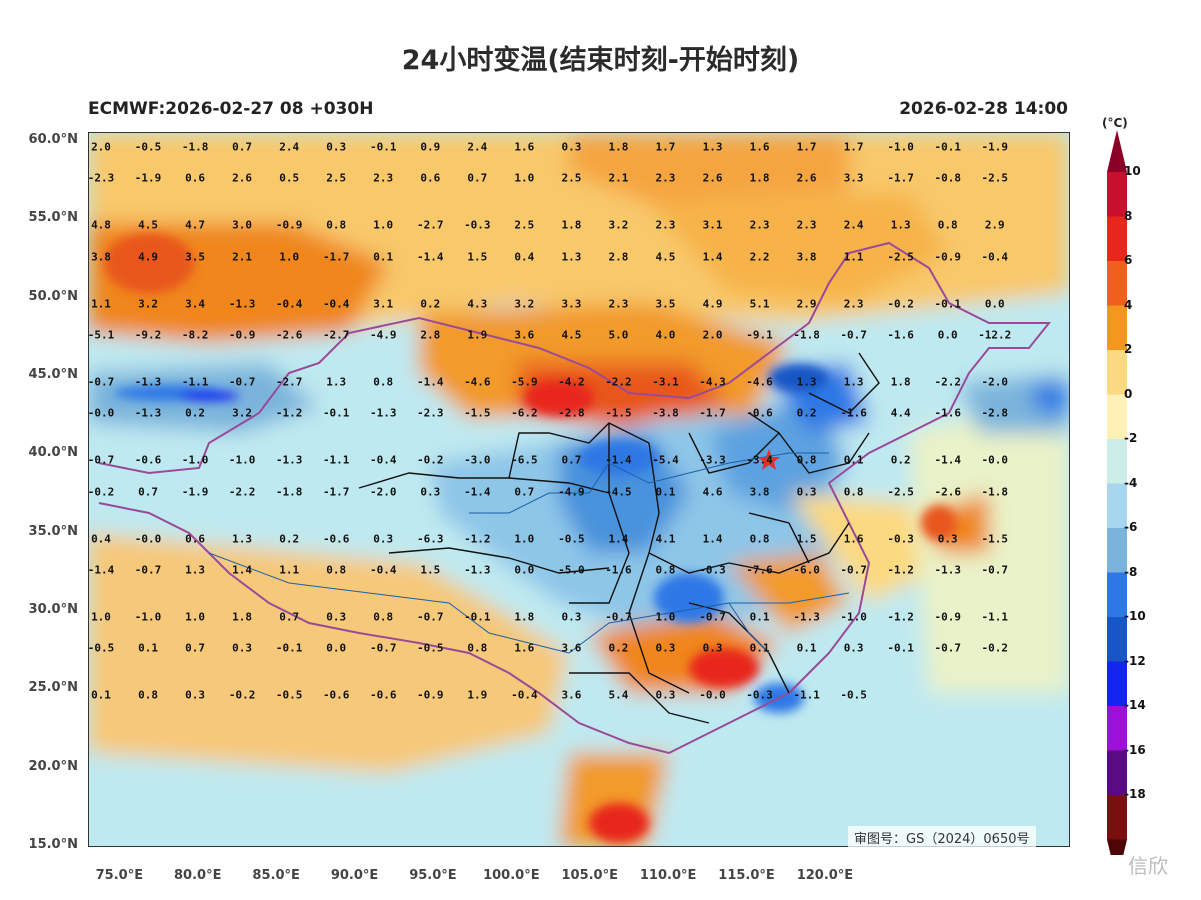 This screenshot has height=900, width=1201. What do you see at coordinates (995, 460) in the screenshot?
I see `grid-value: -0.0` at bounding box center [995, 460].